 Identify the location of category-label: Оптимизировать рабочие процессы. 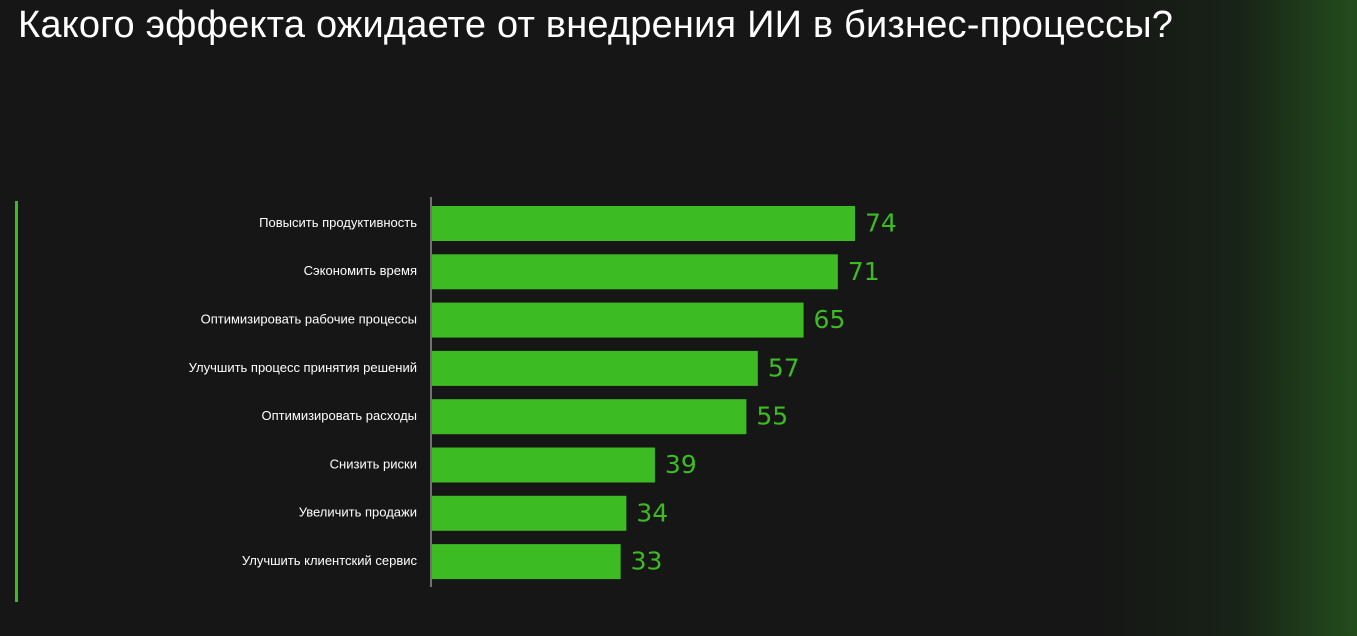
(309, 319).